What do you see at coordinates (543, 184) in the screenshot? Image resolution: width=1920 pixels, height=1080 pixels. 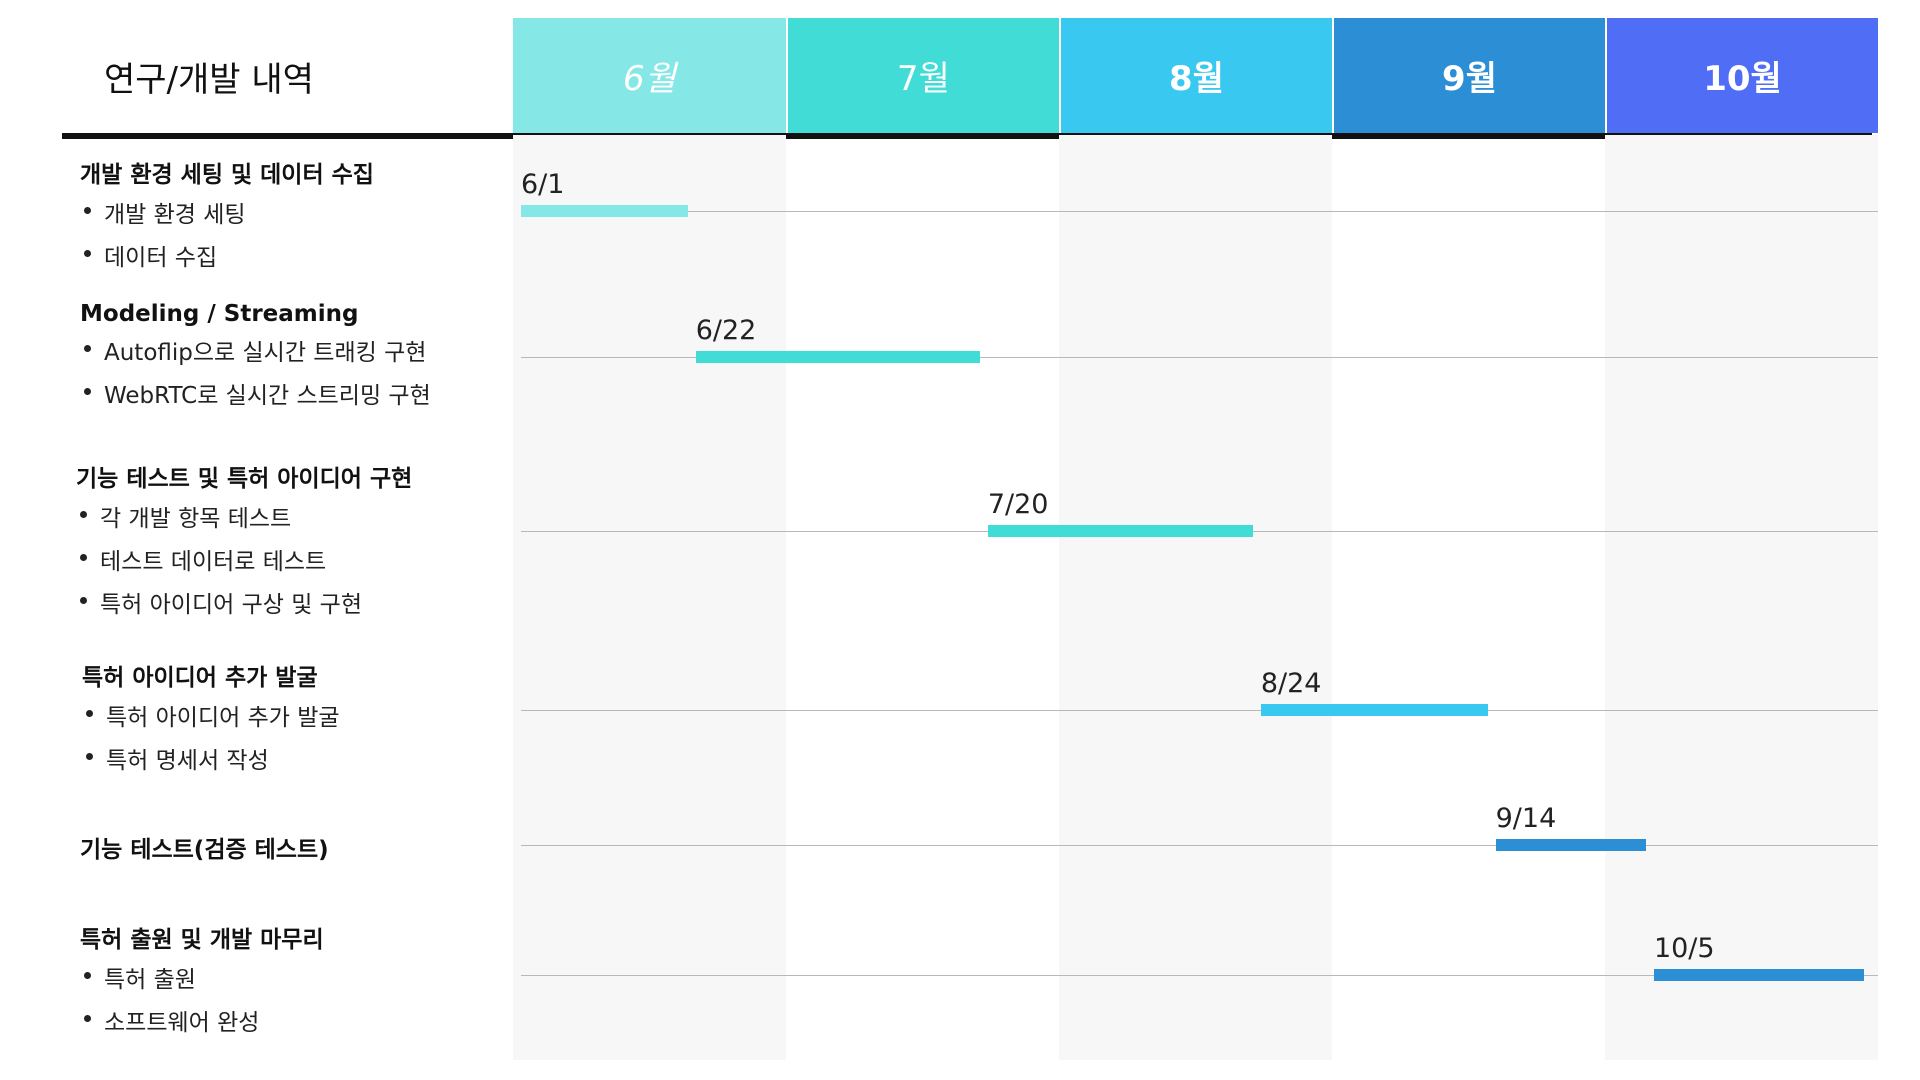 I see `bar-start-label: 6/1` at bounding box center [543, 184].